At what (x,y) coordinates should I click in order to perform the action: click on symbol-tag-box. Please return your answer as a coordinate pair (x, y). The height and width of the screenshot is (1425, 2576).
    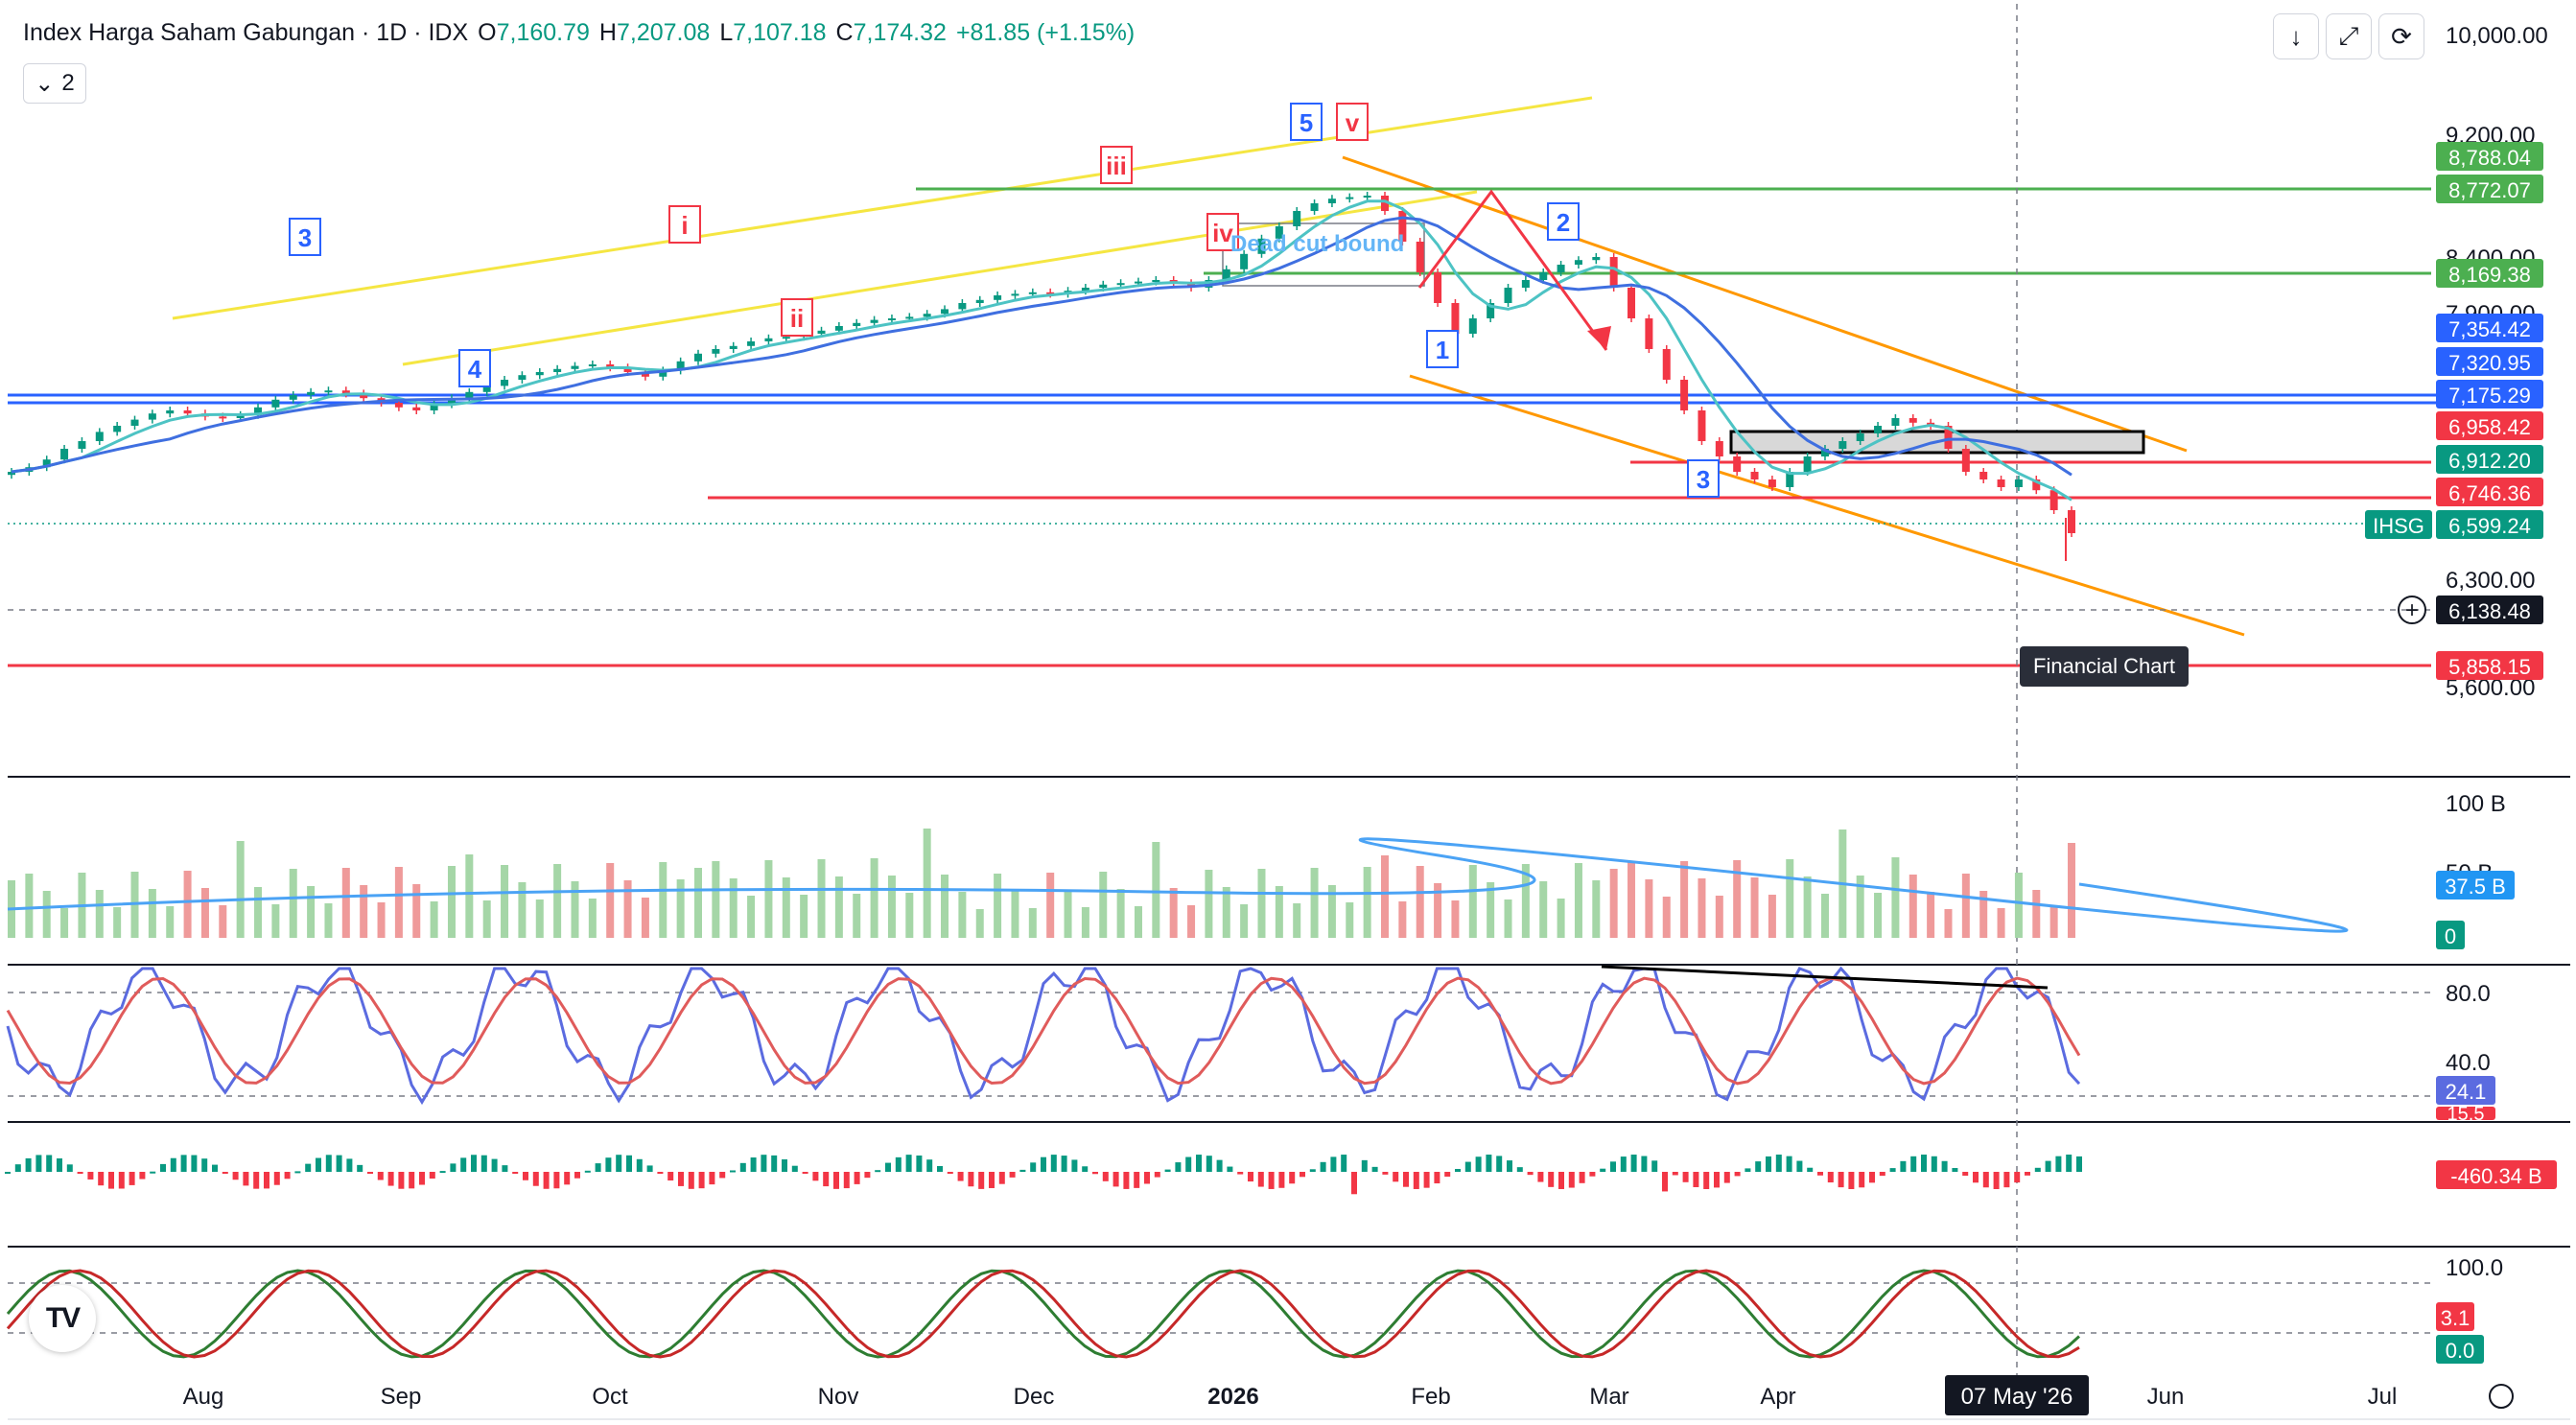
    Looking at the image, I should click on (2398, 525).